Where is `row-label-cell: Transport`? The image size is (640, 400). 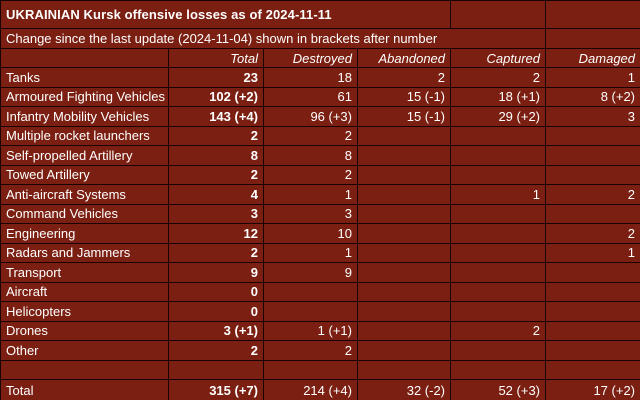 row-label-cell: Transport is located at coordinates (84, 272).